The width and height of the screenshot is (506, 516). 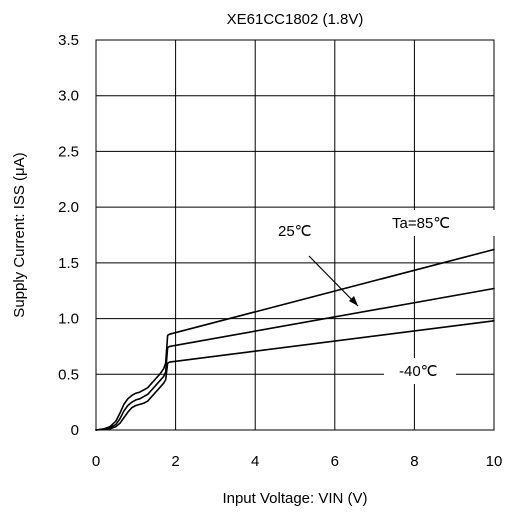 I want to click on x-tick-label: 0, so click(x=96, y=461).